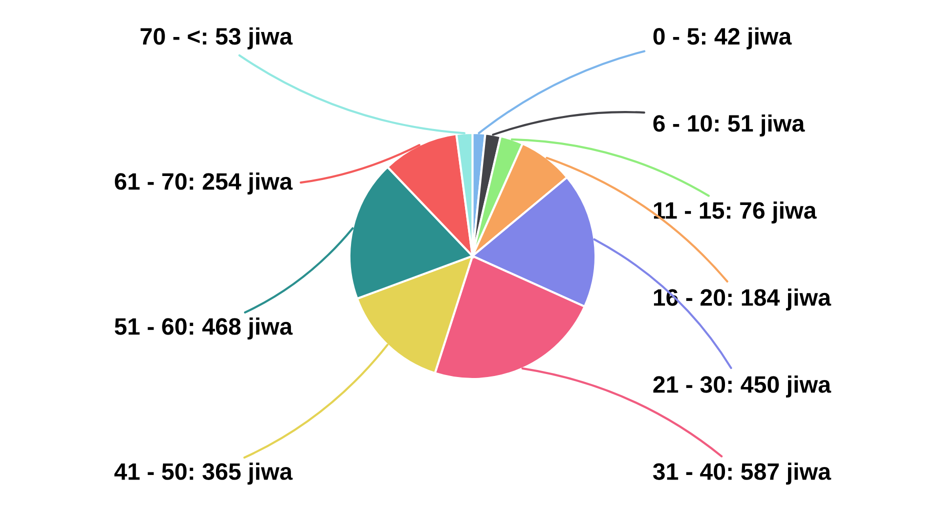  I want to click on slice-label: 41 - 50: 365 jiwa, so click(203, 473).